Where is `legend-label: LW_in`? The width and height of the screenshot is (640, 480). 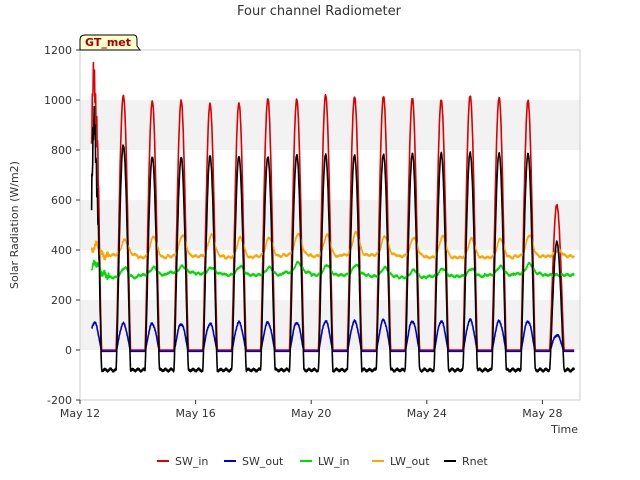 legend-label: LW_in is located at coordinates (334, 461).